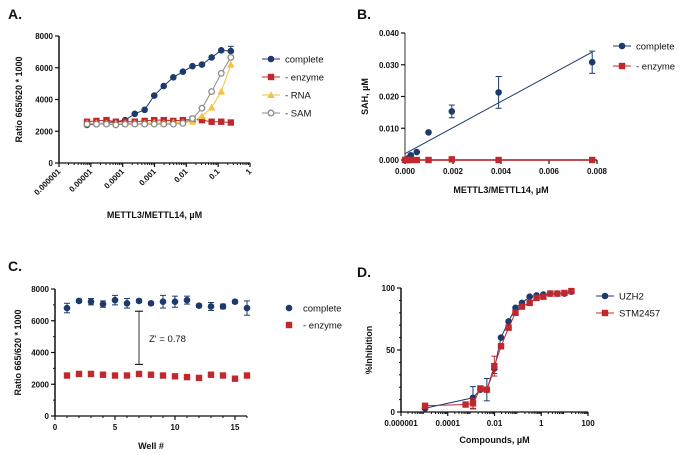 The image size is (683, 455). What do you see at coordinates (80, 180) in the screenshot?
I see `x-tick-label: 0.00001` at bounding box center [80, 180].